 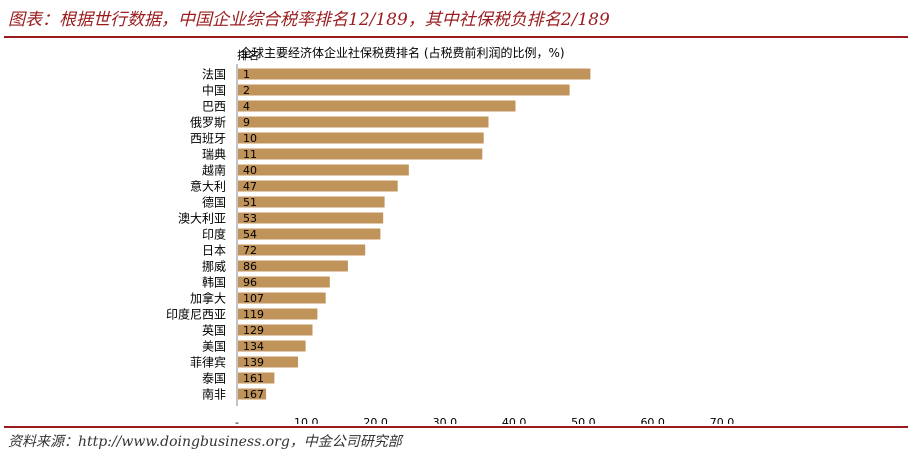 What do you see at coordinates (202, 219) in the screenshot?
I see `category-label: 澳大利亚` at bounding box center [202, 219].